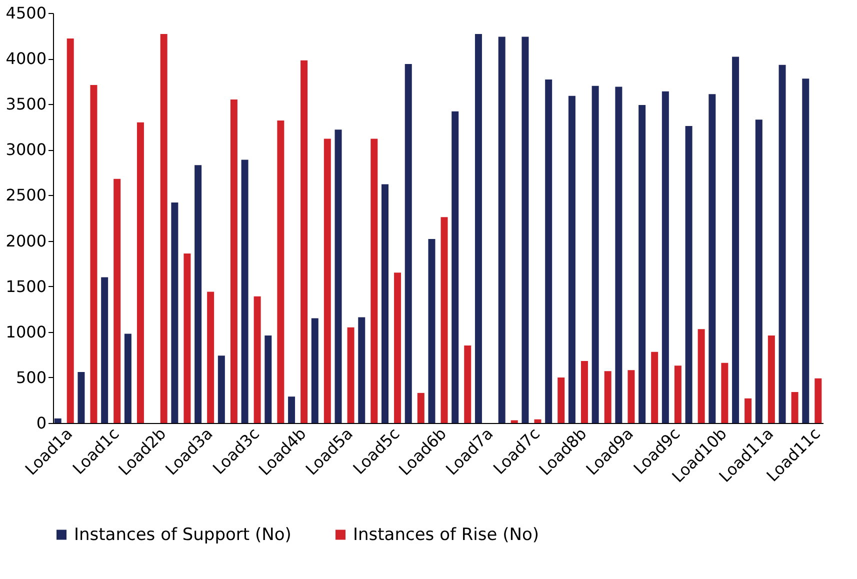 Image resolution: width=857 pixels, height=579 pixels. I want to click on legend-label: Instances of Support (No), so click(183, 534).